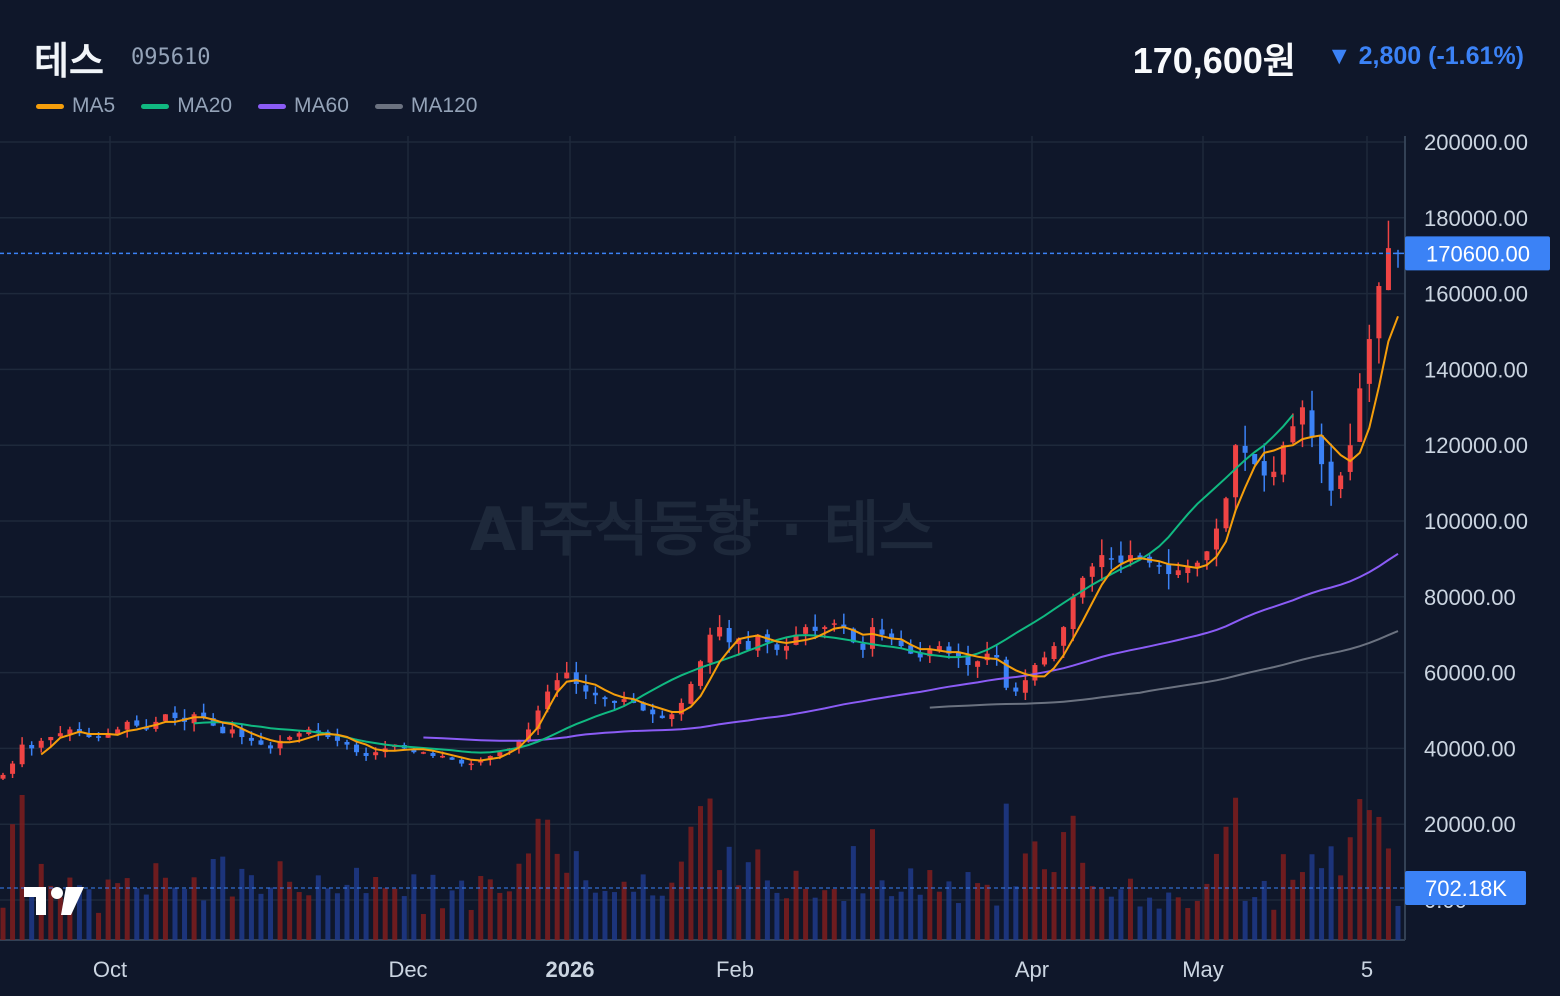  I want to click on tradingview-logo-icon, so click(54, 901).